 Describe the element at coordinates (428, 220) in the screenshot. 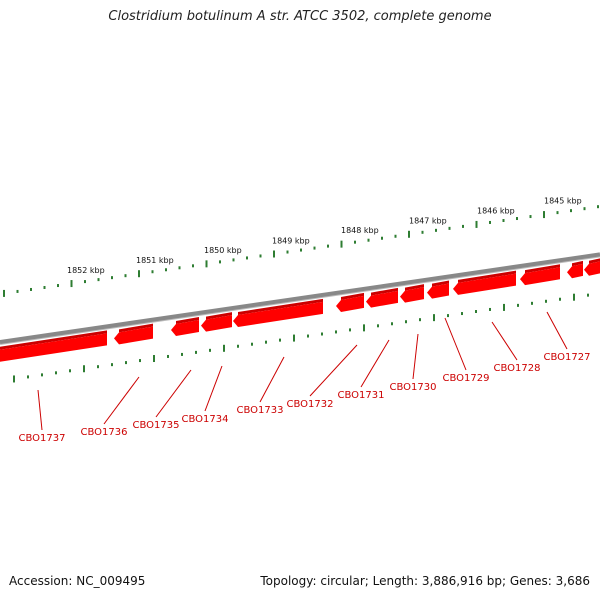

I see `kbp-label: 1847 kbp` at that location.